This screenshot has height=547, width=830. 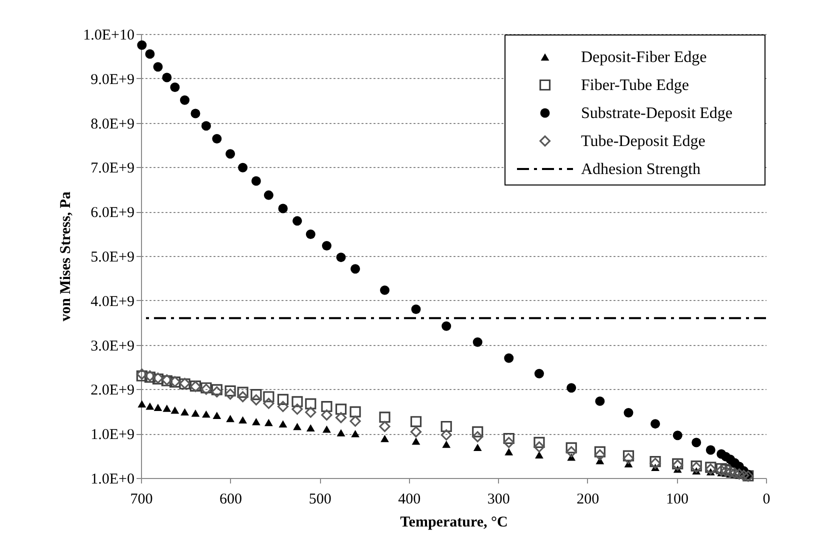 What do you see at coordinates (112, 346) in the screenshot?
I see `y-tick-label: 3.0E+9` at bounding box center [112, 346].